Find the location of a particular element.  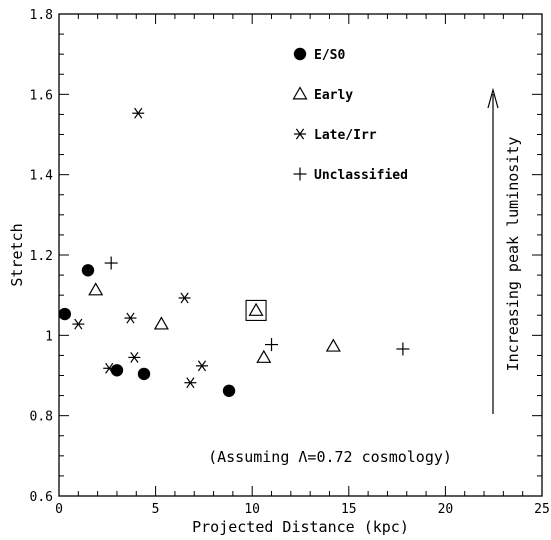

legend-marker-early is located at coordinates (300, 93).